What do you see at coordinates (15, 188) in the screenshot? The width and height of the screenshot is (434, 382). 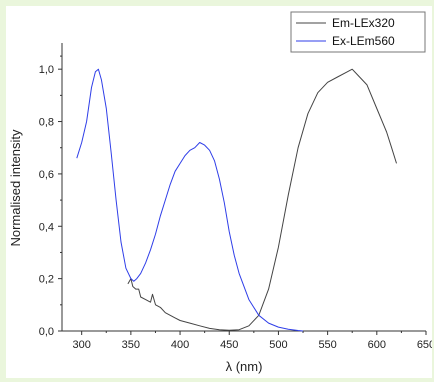 I see `y-axis-title: Normalised intensity` at bounding box center [15, 188].